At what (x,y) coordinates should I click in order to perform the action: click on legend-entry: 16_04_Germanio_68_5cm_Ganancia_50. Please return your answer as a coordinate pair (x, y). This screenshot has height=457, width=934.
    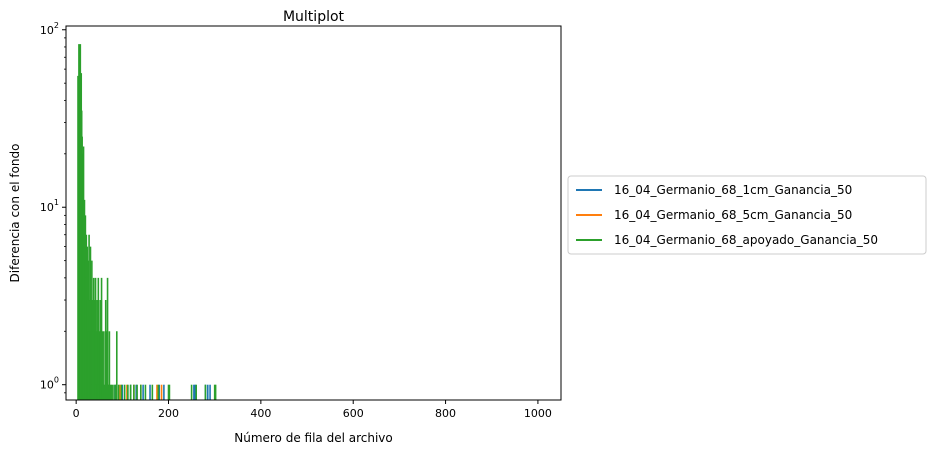
    Looking at the image, I should click on (733, 215).